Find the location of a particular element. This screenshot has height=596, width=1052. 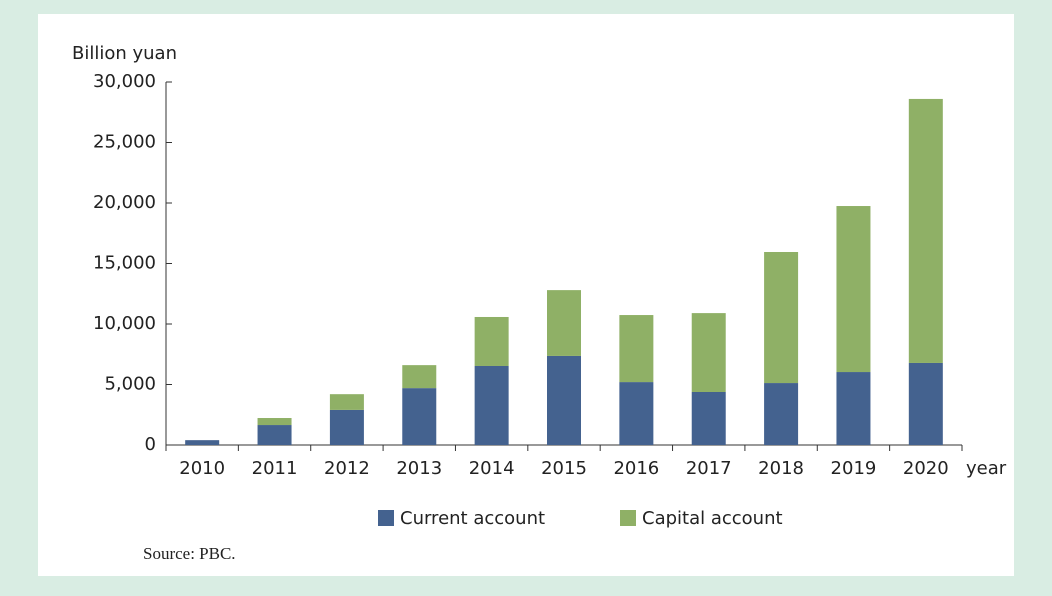

x-tick-label: 2018 is located at coordinates (781, 468).